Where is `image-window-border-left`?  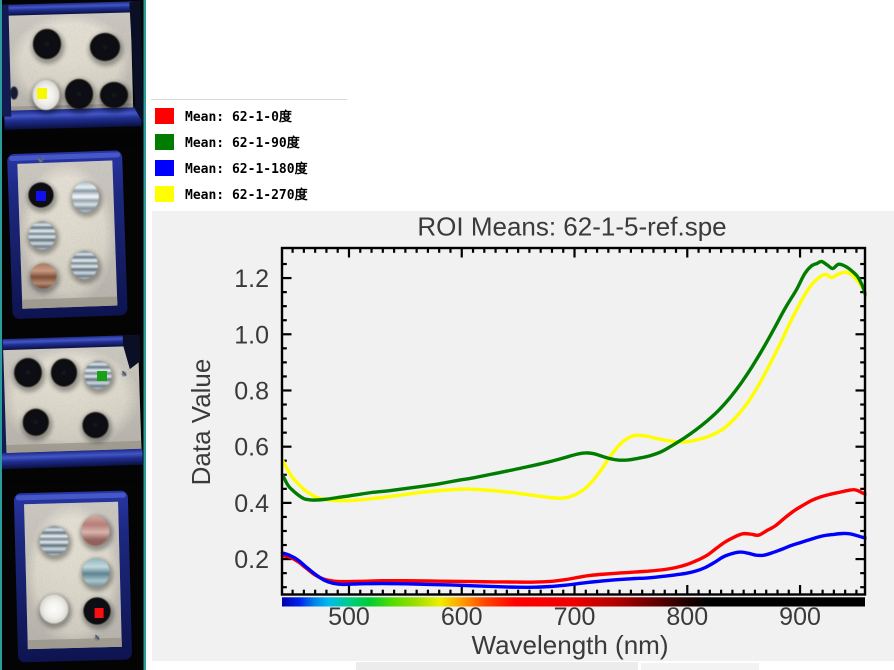
image-window-border-left is located at coordinates (1, 335).